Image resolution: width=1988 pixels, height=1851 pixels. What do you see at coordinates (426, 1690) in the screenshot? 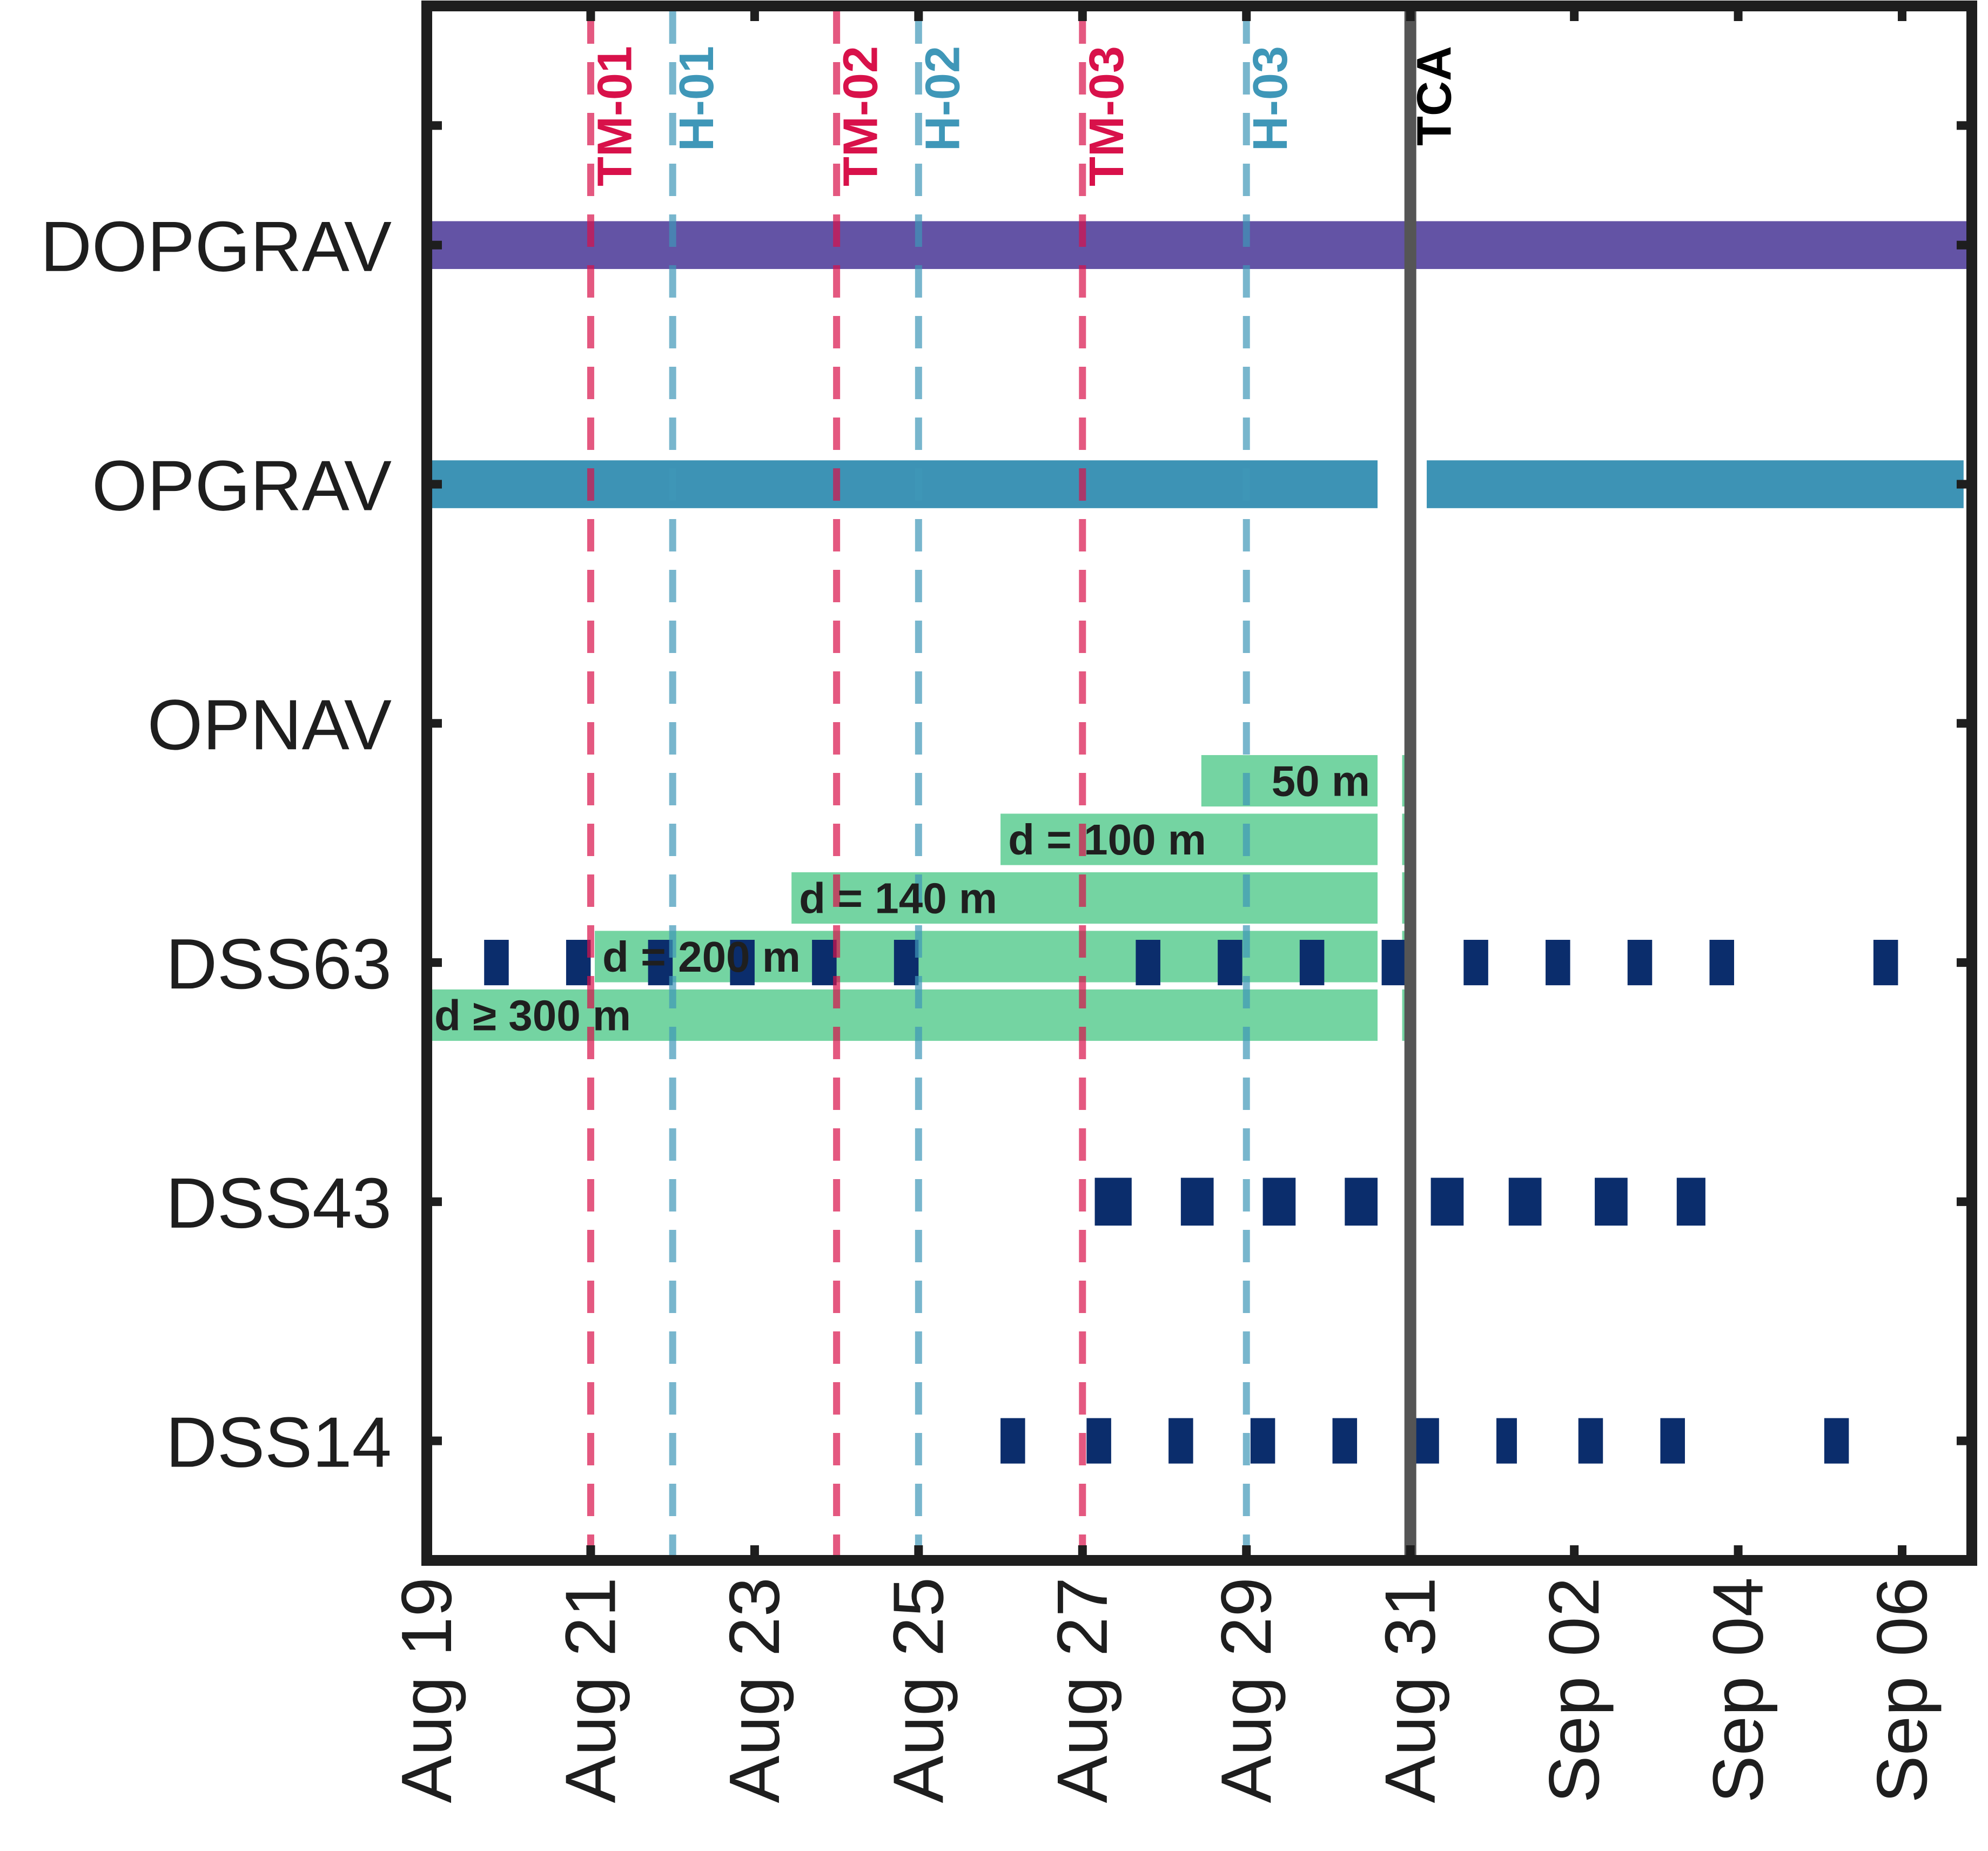
I see `x-tick-label: Aug 19` at bounding box center [426, 1690].